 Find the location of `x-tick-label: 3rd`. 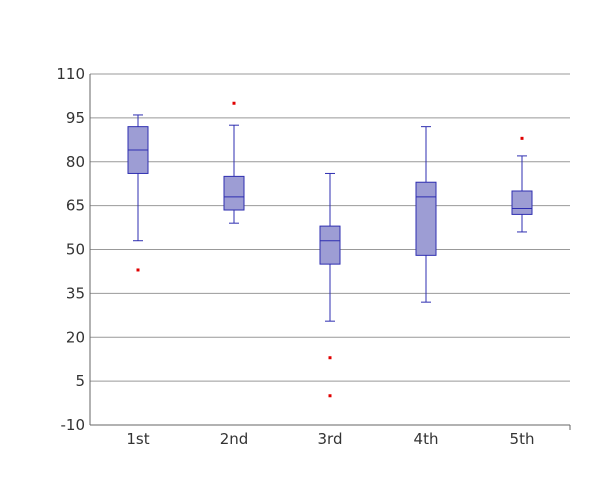

x-tick-label: 3rd is located at coordinates (330, 439).